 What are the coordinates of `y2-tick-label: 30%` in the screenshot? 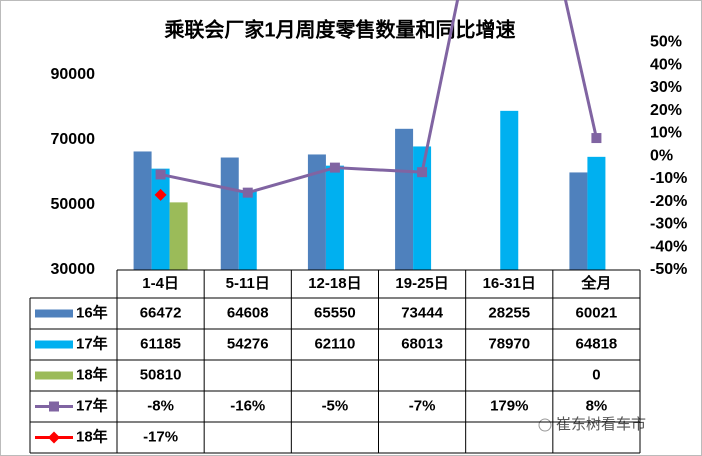 It's located at (666, 87).